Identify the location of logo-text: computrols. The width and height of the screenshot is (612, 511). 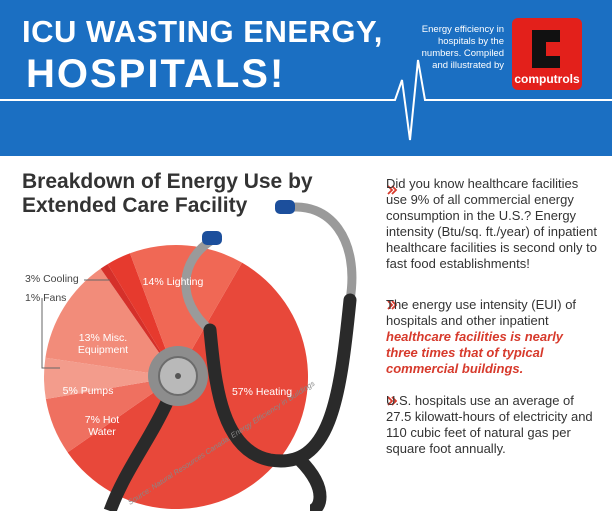
(547, 79).